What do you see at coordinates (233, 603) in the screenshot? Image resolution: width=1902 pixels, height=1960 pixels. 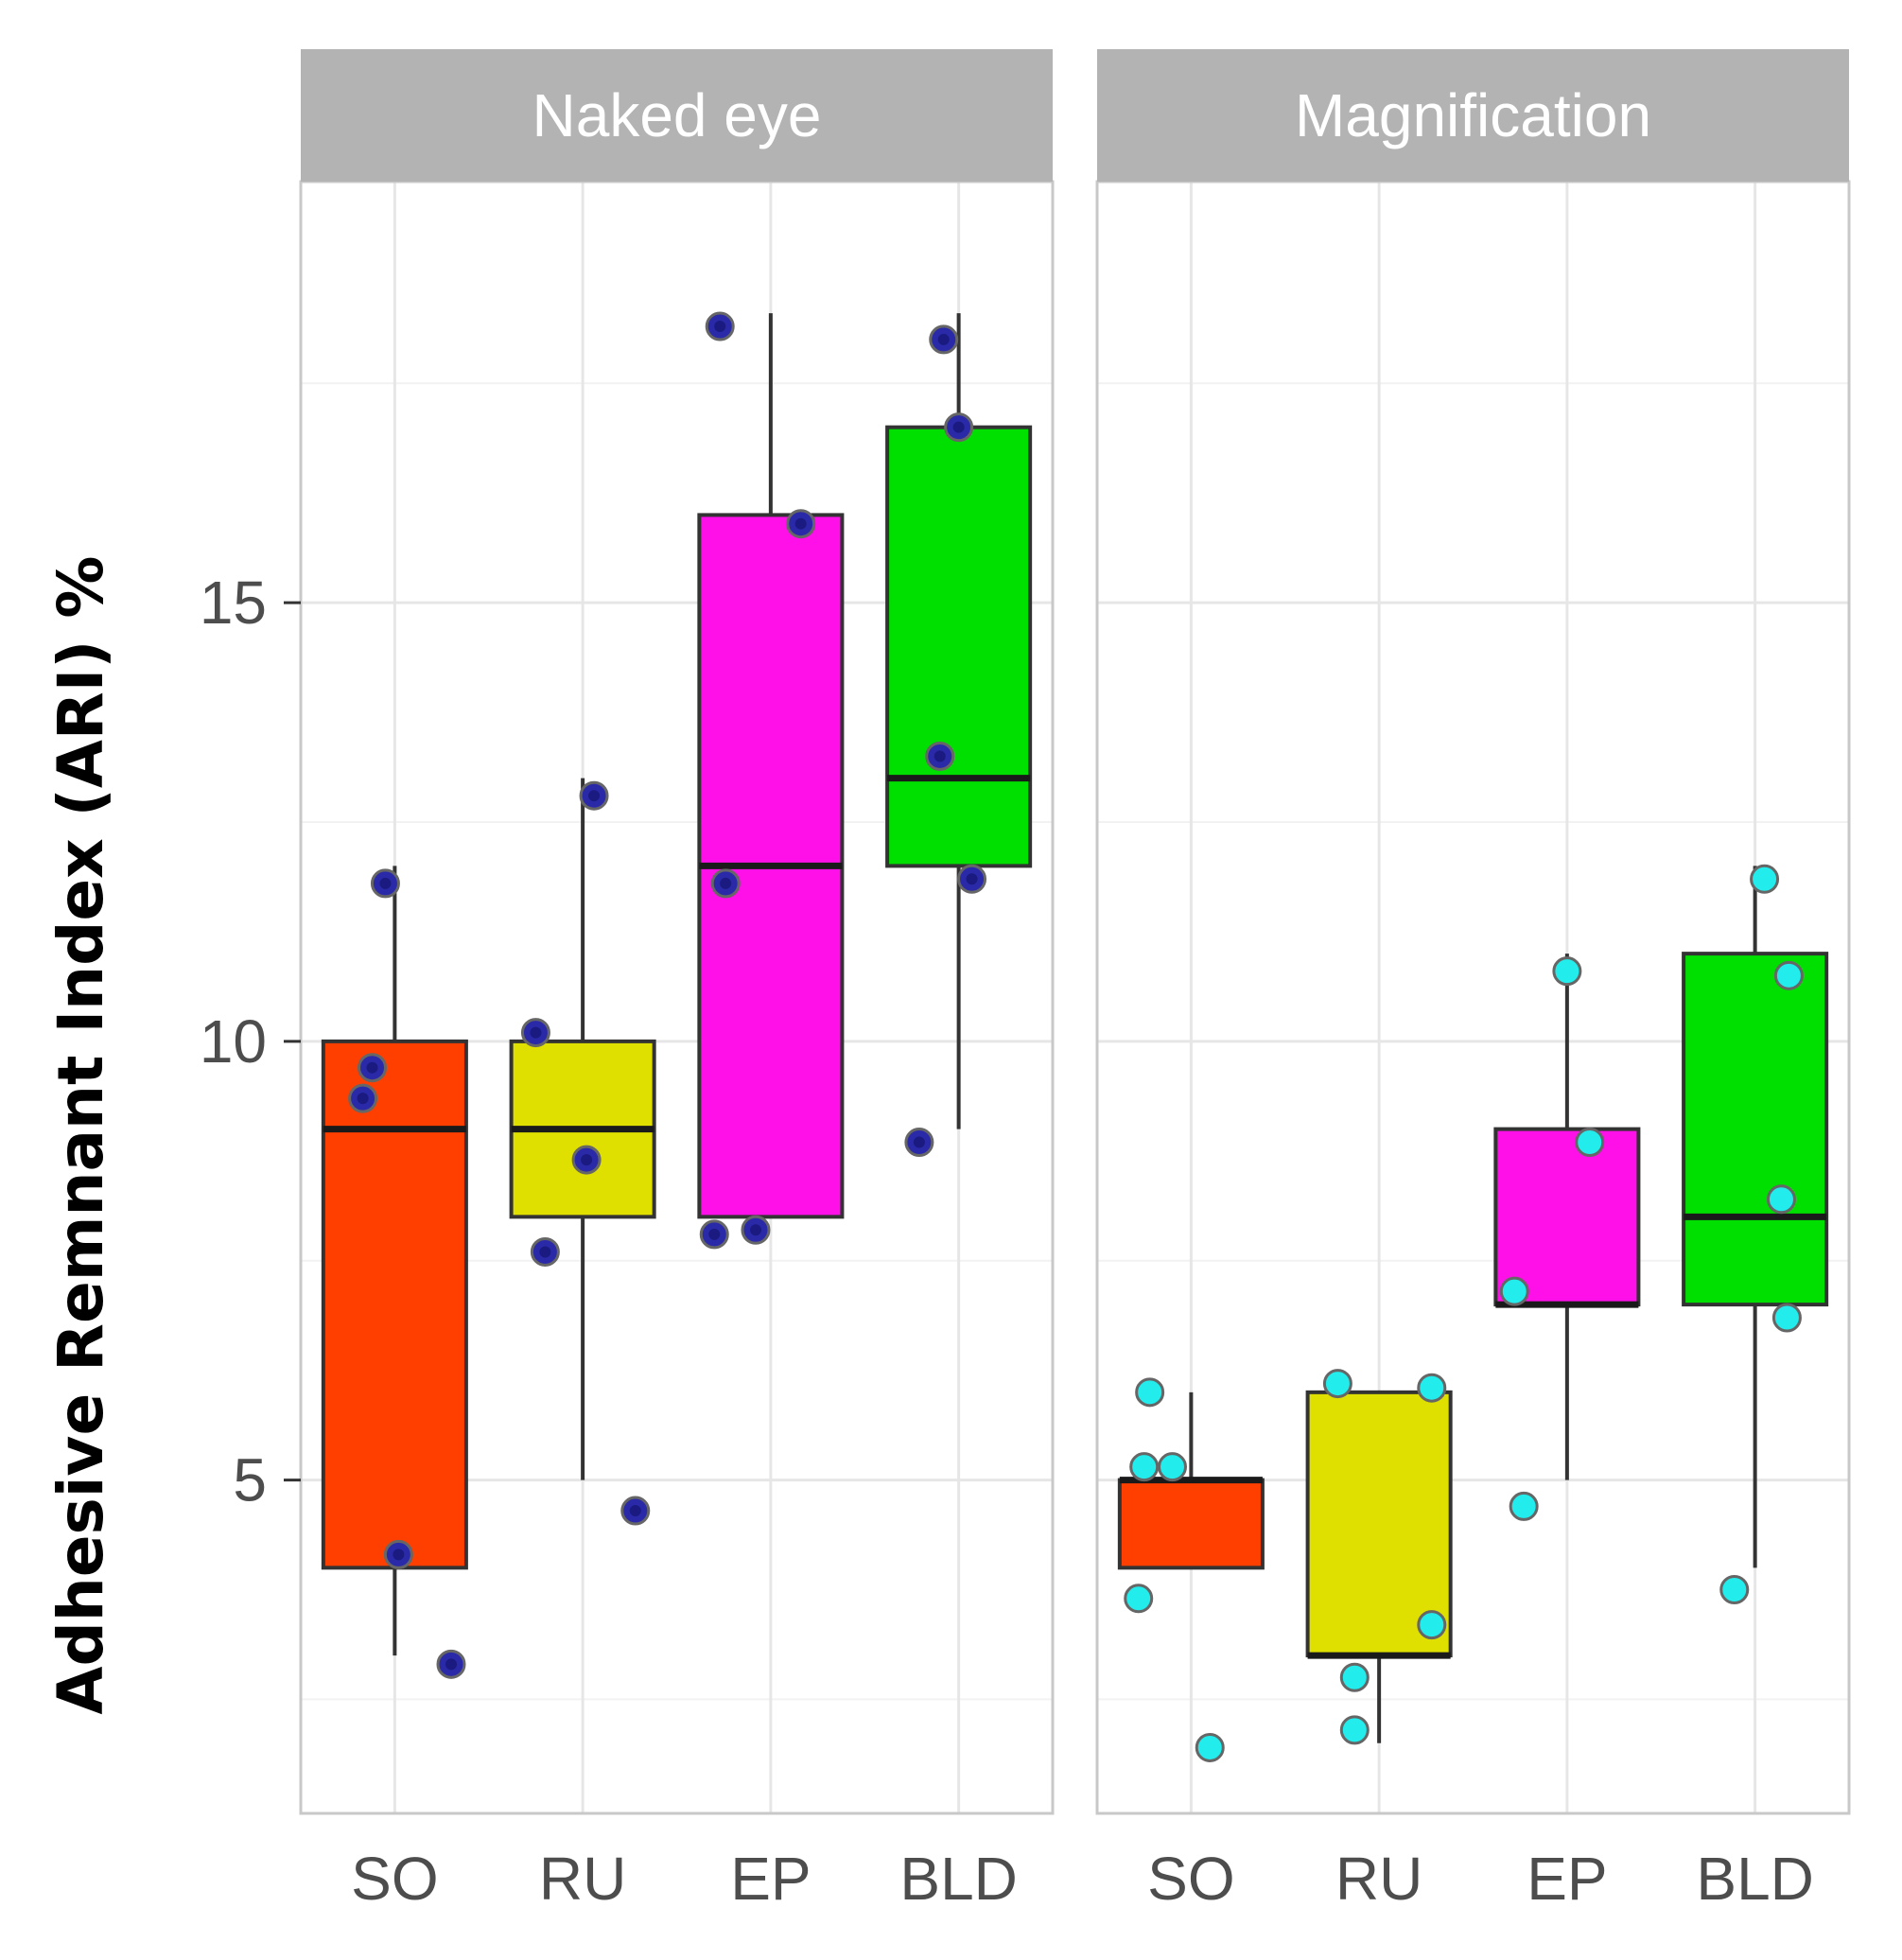 I see `y-tick-label: 15` at bounding box center [233, 603].